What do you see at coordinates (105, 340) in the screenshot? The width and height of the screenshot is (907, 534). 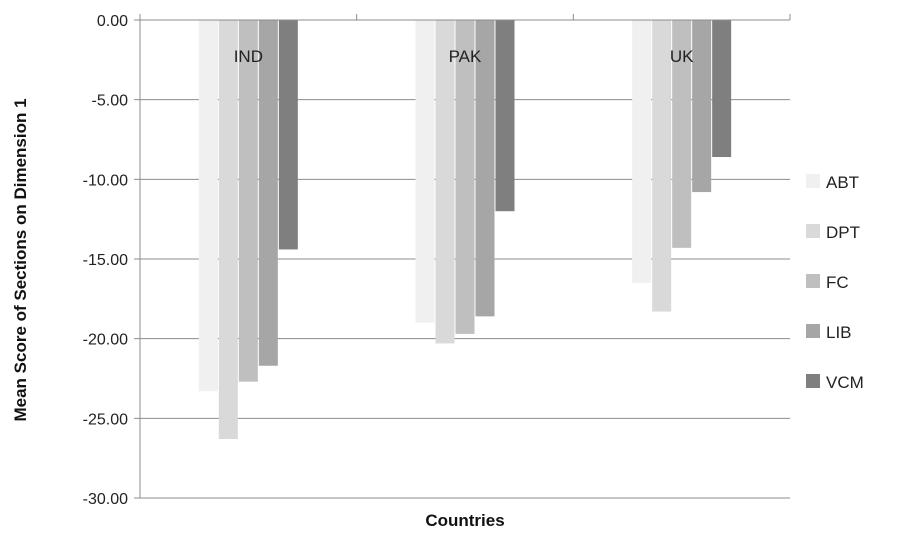 I see `y-tick-label: -20.00` at bounding box center [105, 340].